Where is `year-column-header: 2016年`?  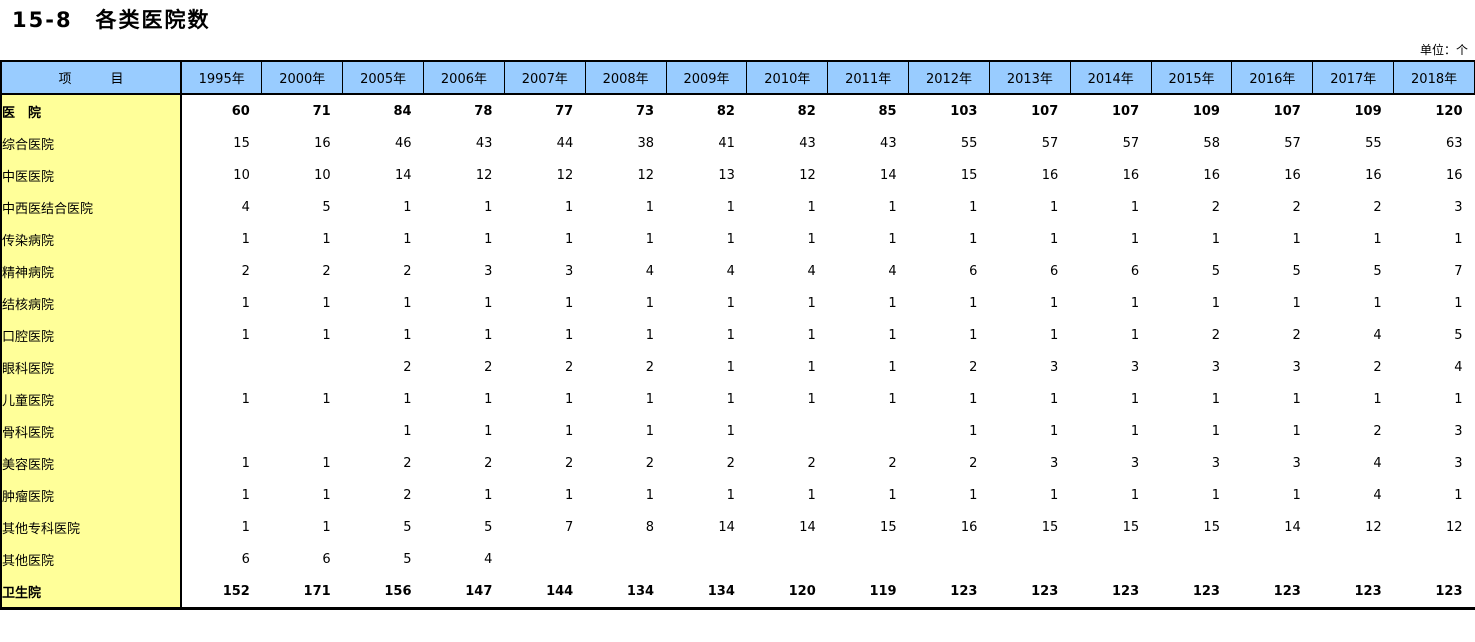
year-column-header: 2016年 is located at coordinates (1272, 77).